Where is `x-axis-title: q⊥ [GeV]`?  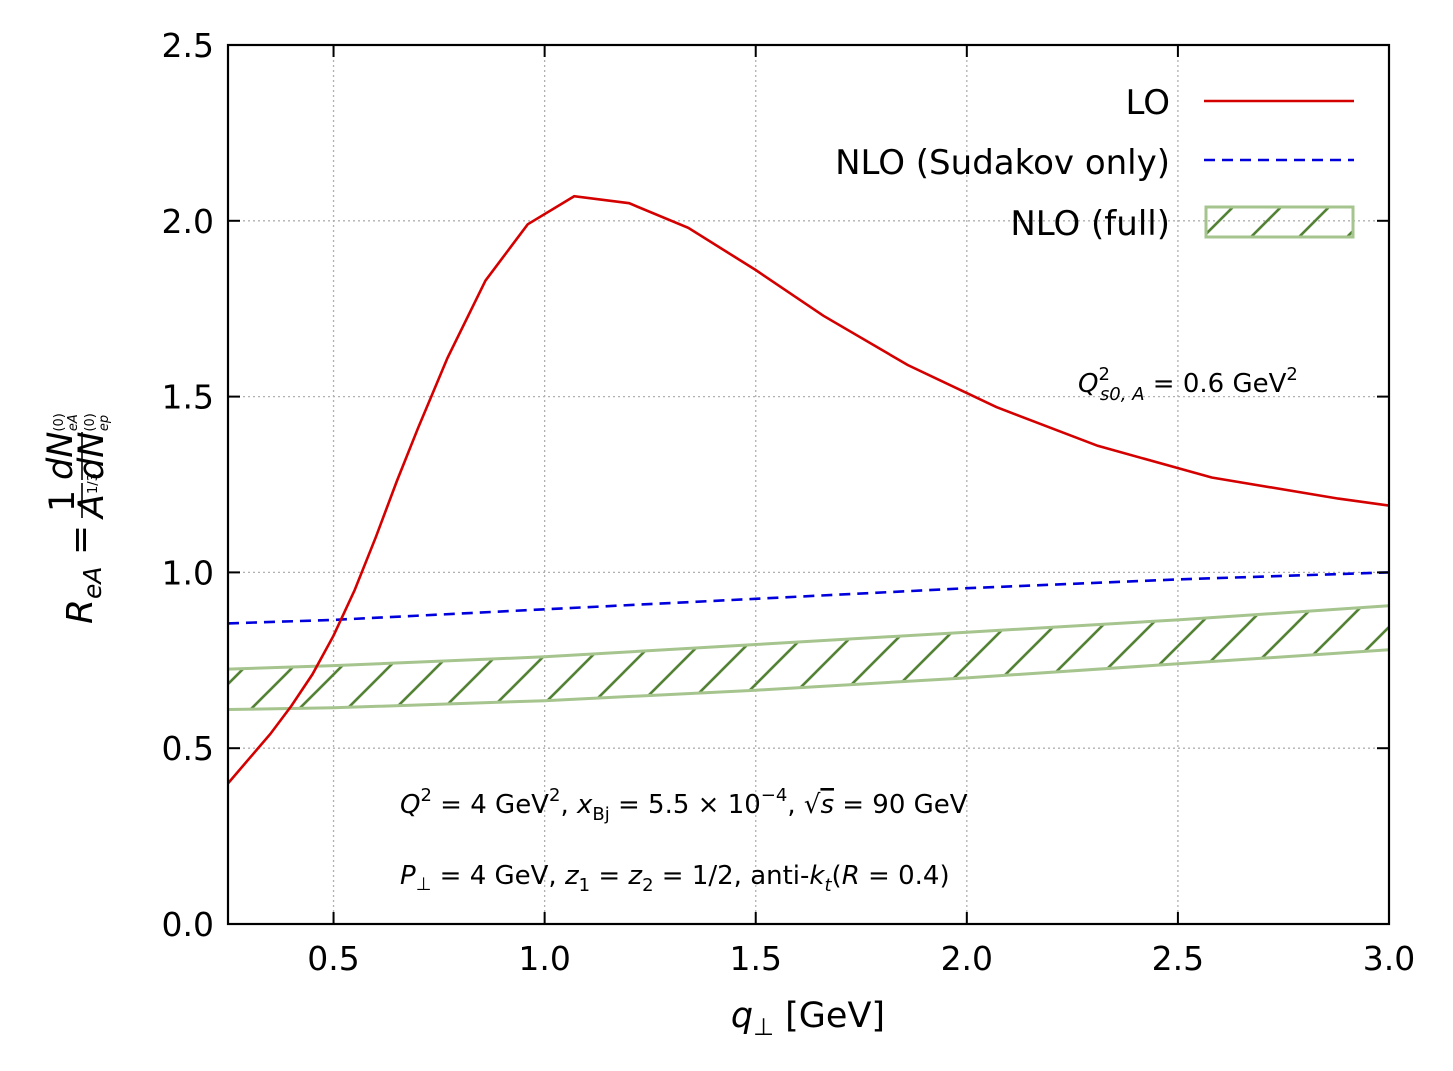
x-axis-title: q⊥ [GeV] is located at coordinates (808, 1018).